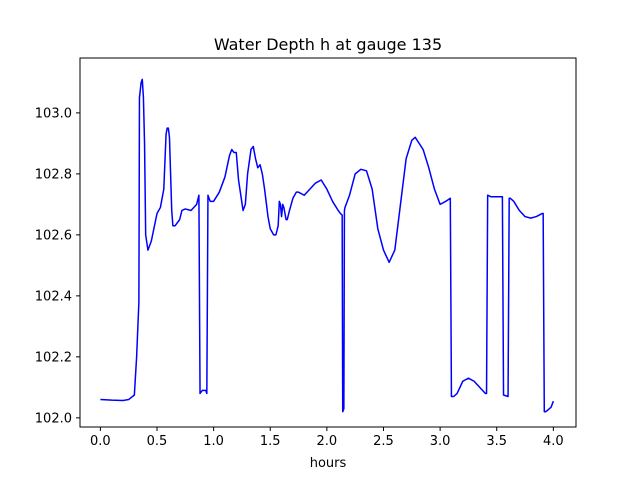 The image size is (640, 480). I want to click on x-tick-label: 1.5, so click(270, 441).